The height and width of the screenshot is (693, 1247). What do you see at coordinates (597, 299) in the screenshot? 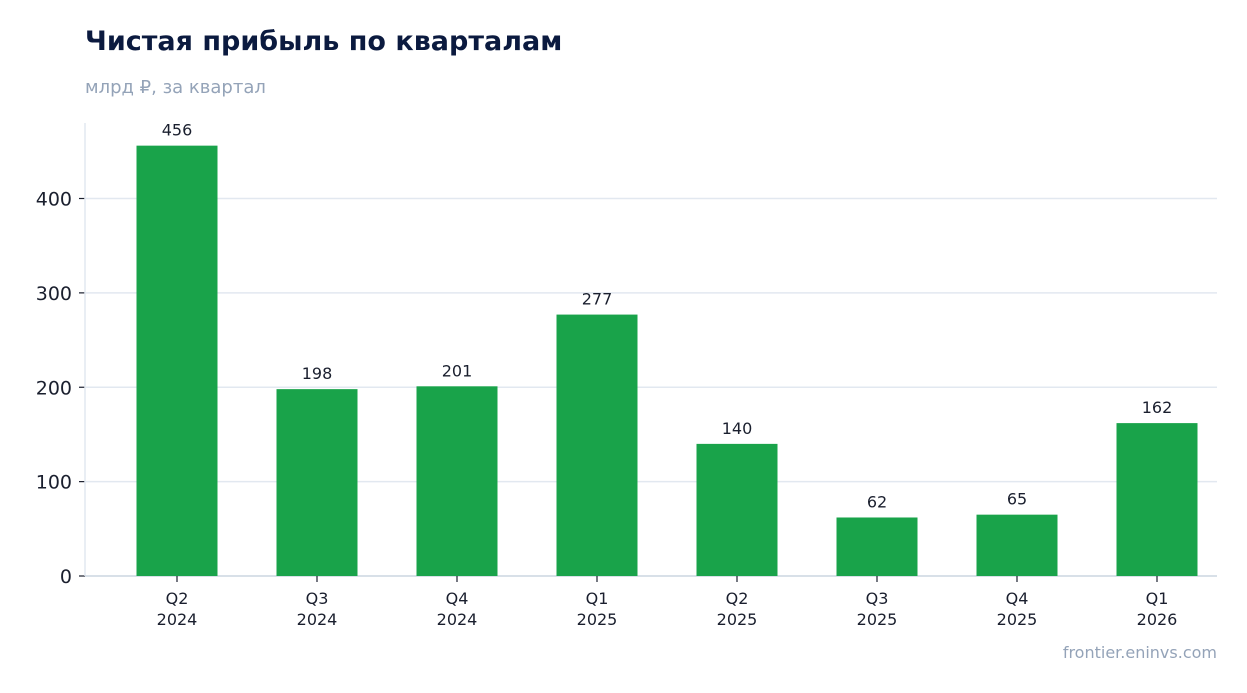
I see `data-label: 277` at bounding box center [597, 299].